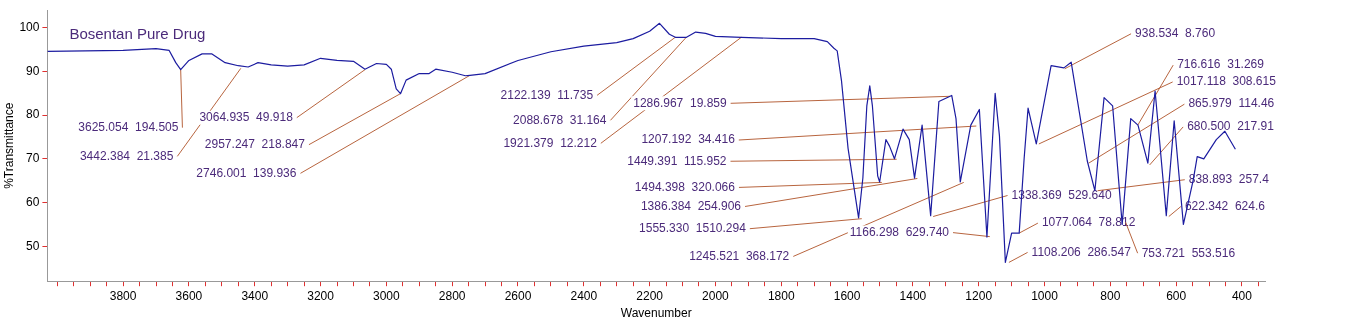  What do you see at coordinates (650, 295) in the screenshot?
I see `x-tick-label: 2200` at bounding box center [650, 295].